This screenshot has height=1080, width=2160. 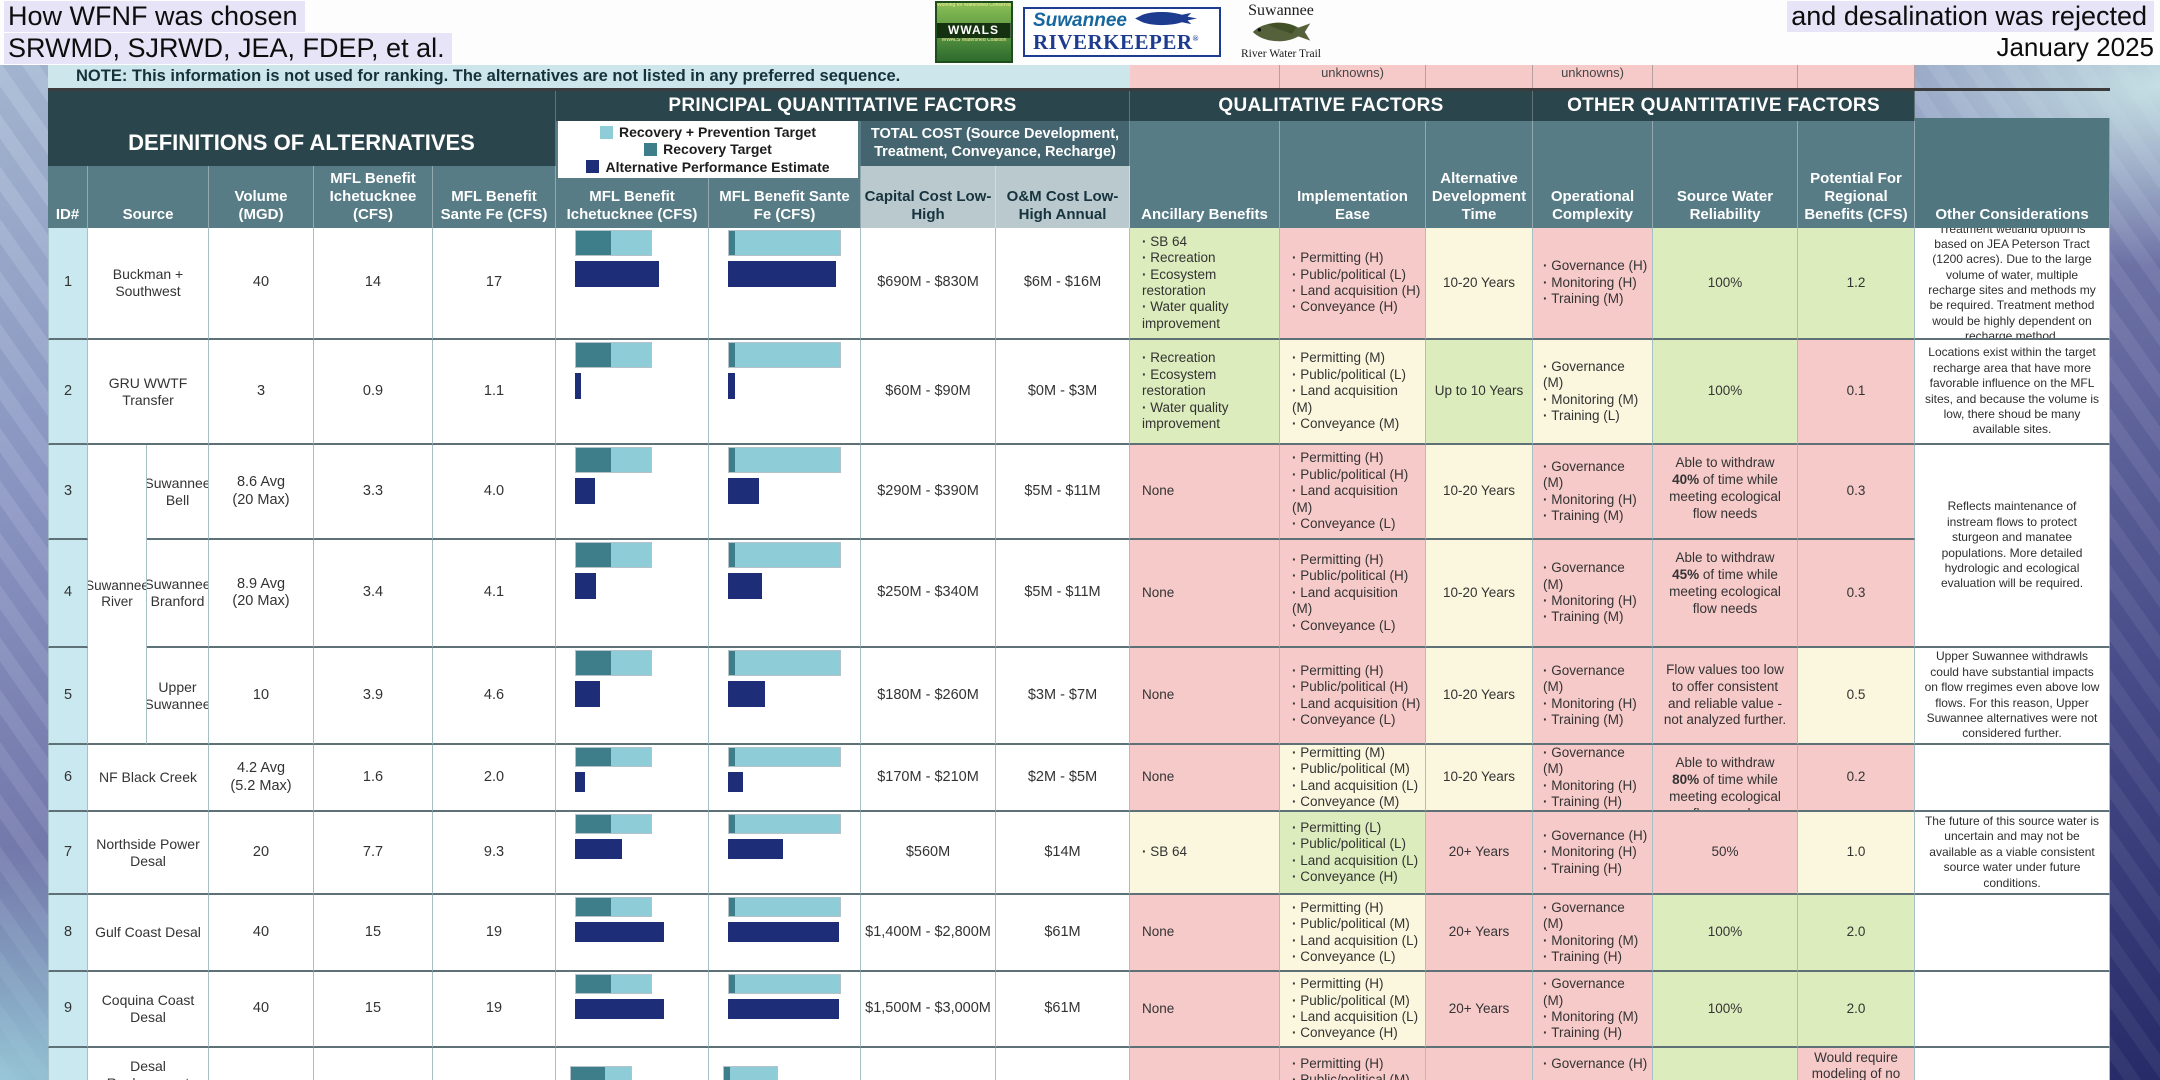 What do you see at coordinates (1208, 383) in the screenshot?
I see `ancillary-item: Ecosystem restoration` at bounding box center [1208, 383].